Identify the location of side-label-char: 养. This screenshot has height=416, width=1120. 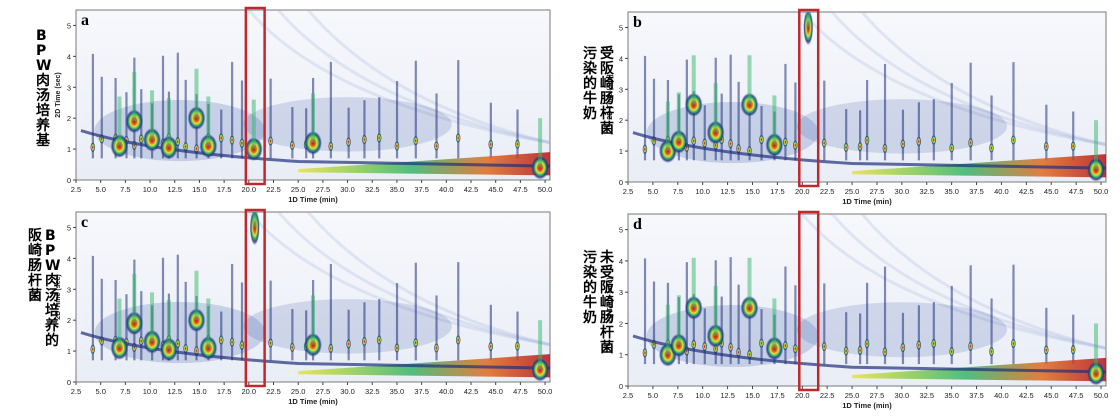
(52, 325).